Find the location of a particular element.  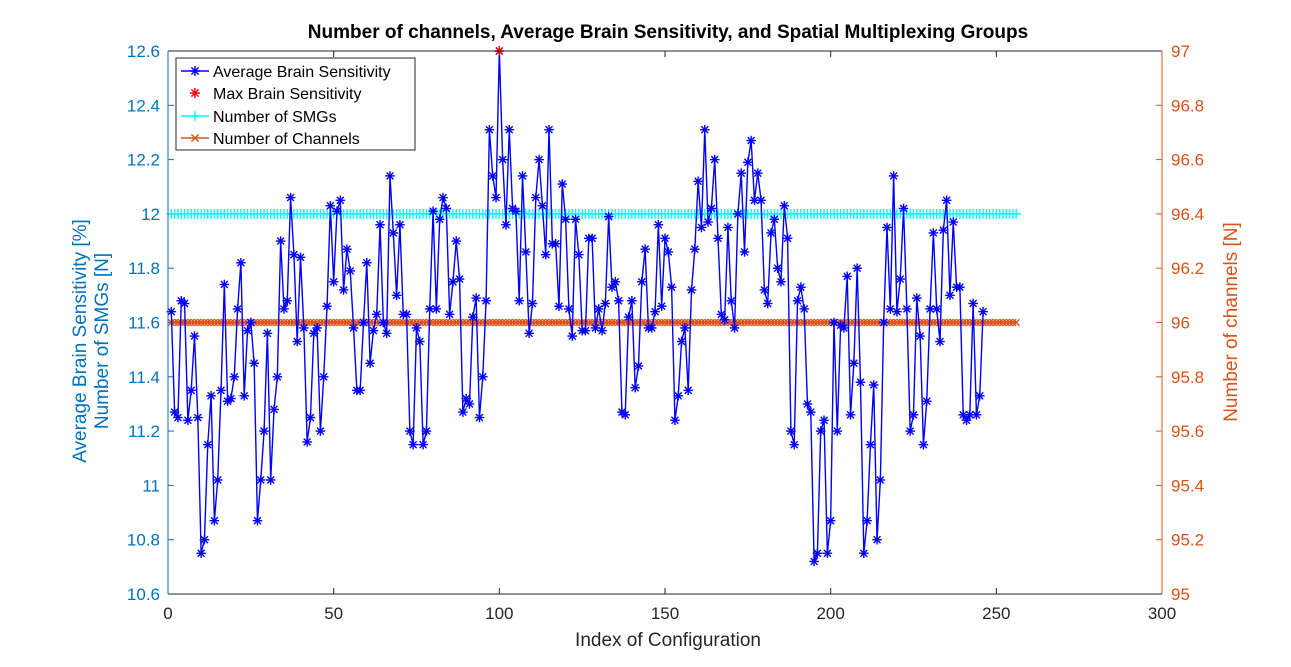

right-y-tick-label: 95.2 is located at coordinates (1187, 540).